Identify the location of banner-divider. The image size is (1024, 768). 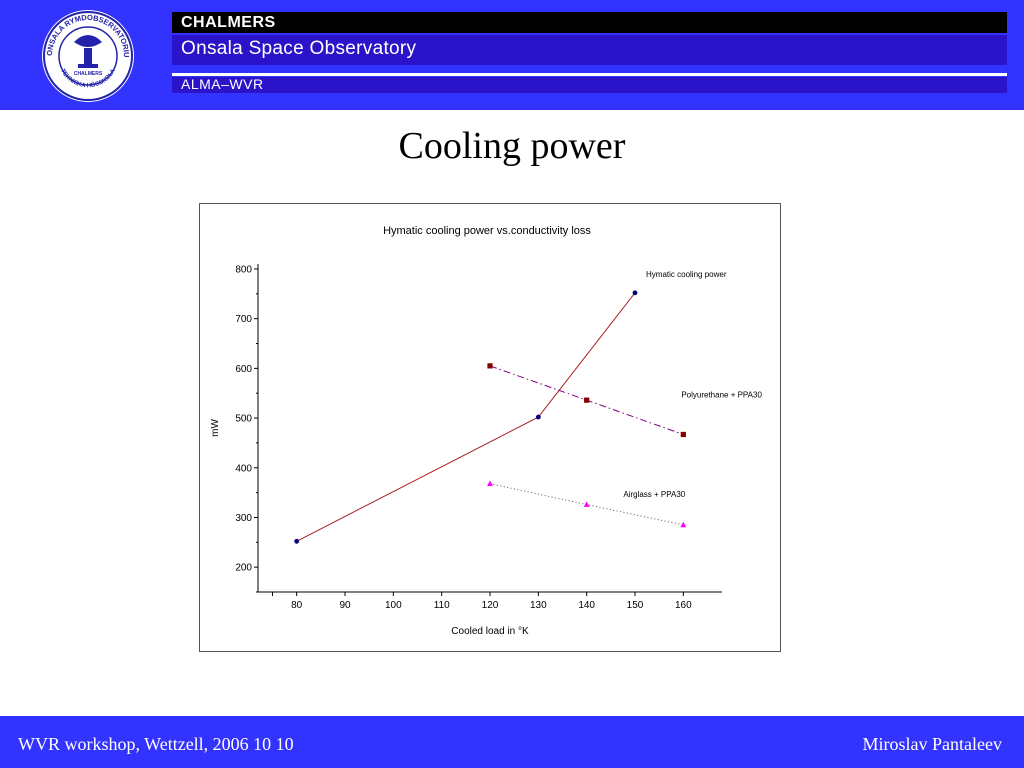
(589, 74).